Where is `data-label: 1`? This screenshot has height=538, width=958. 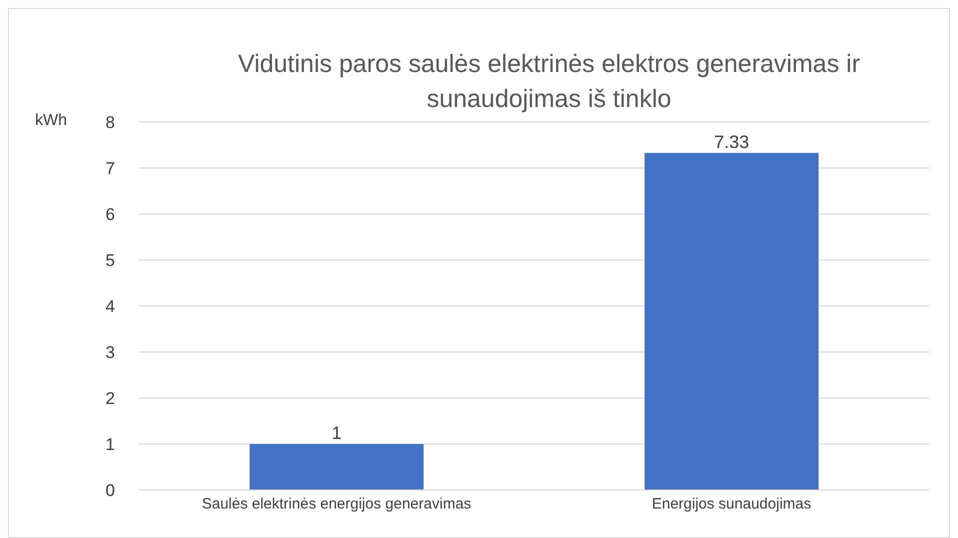
data-label: 1 is located at coordinates (337, 433).